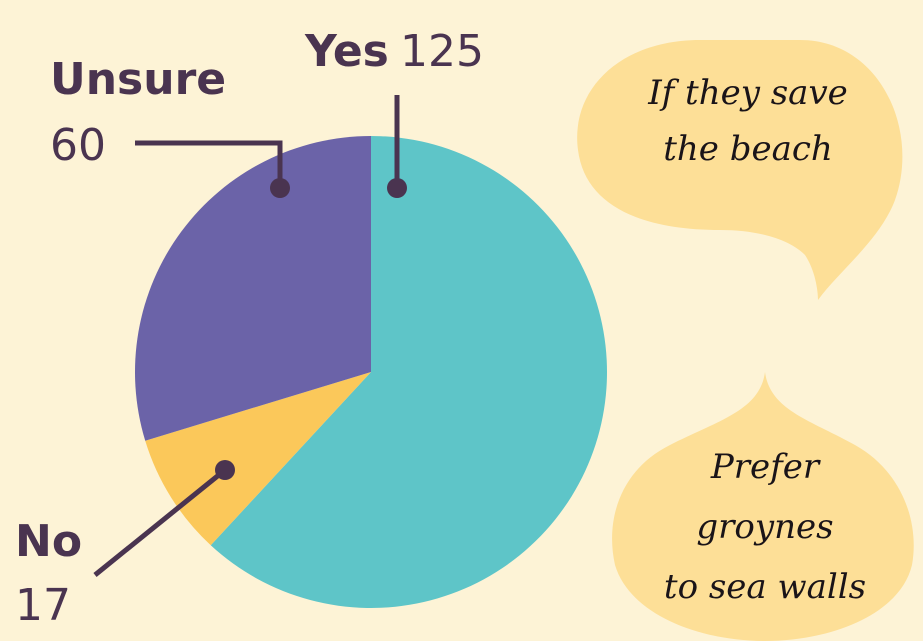  Describe the element at coordinates (765, 467) in the screenshot. I see `annotation: Prefer` at that location.